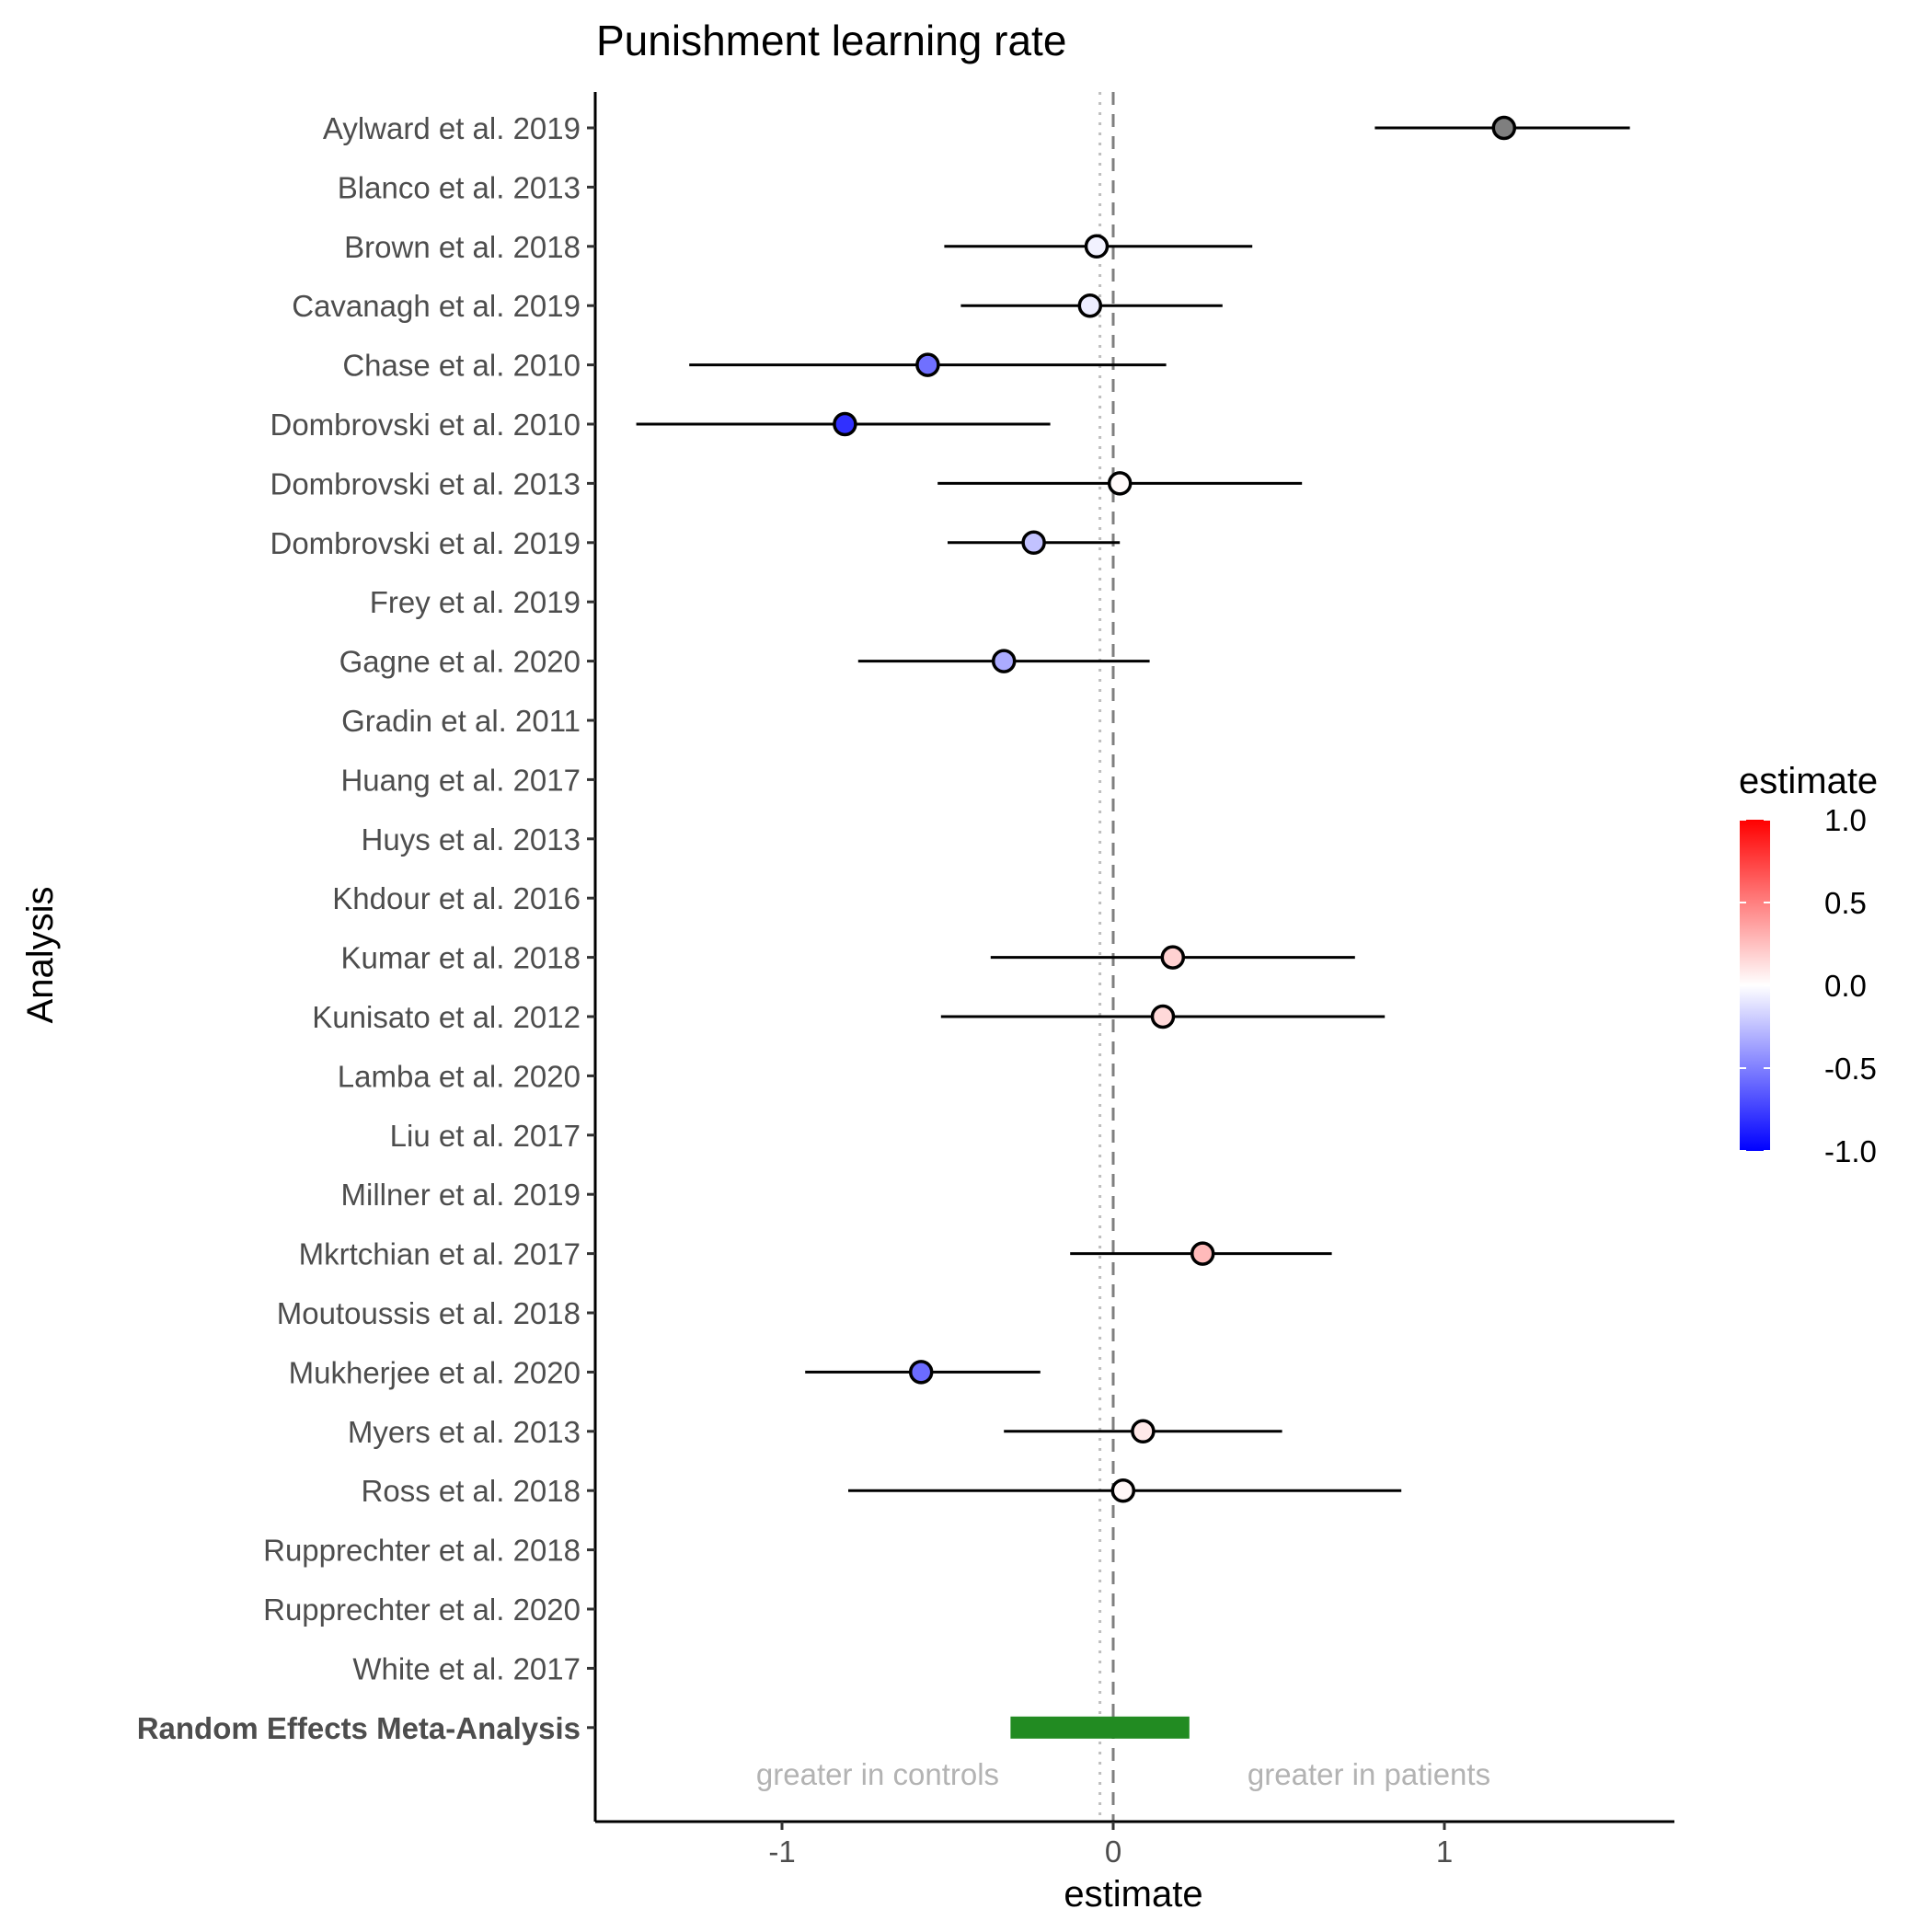 Image resolution: width=1932 pixels, height=1932 pixels. What do you see at coordinates (359, 1728) in the screenshot?
I see `meta-analysis-label: Random Effects Meta-Analysis` at bounding box center [359, 1728].